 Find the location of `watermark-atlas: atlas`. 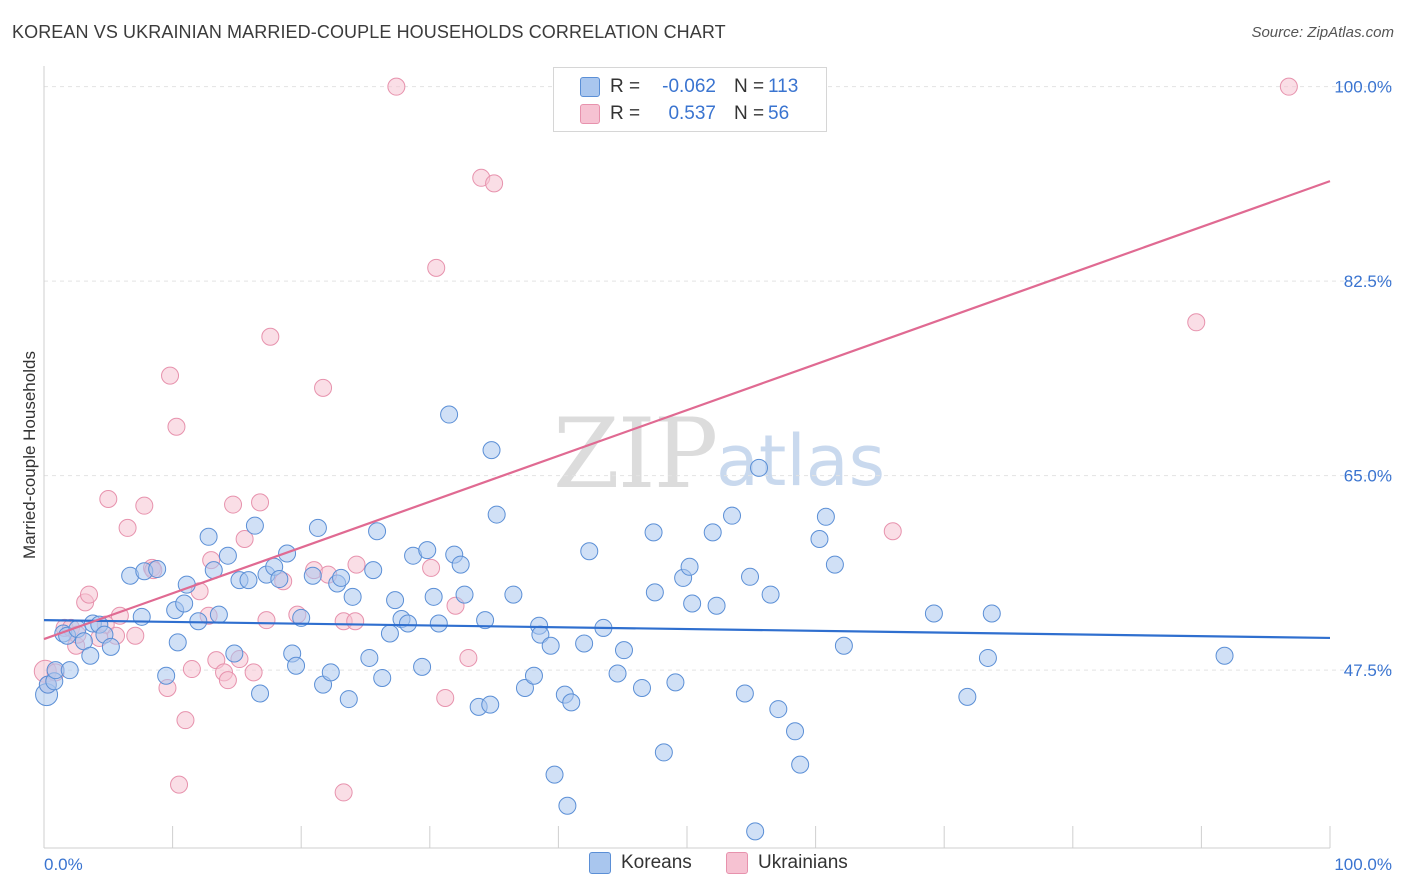

watermark-atlas: atlas is located at coordinates (801, 461).